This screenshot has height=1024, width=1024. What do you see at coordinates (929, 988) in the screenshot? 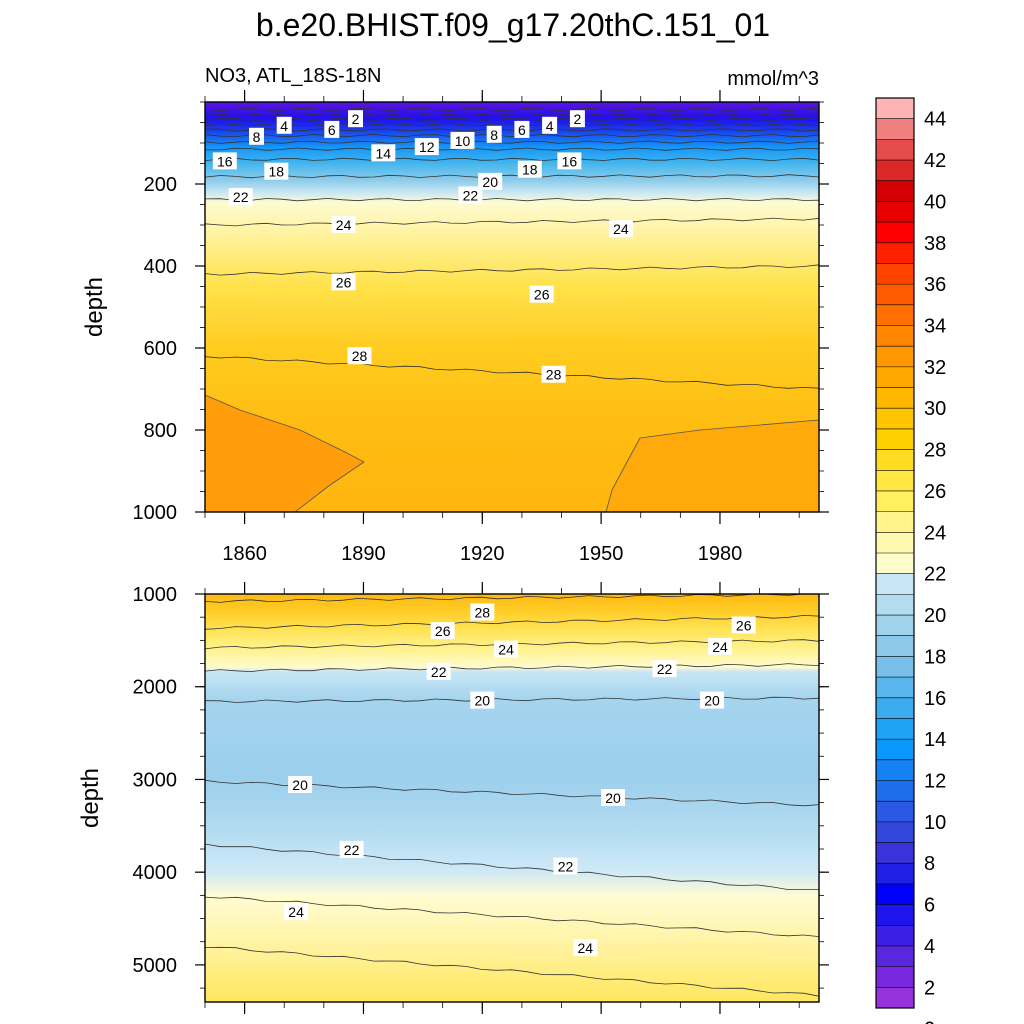
I see `colorbar-label: 2` at bounding box center [929, 988].